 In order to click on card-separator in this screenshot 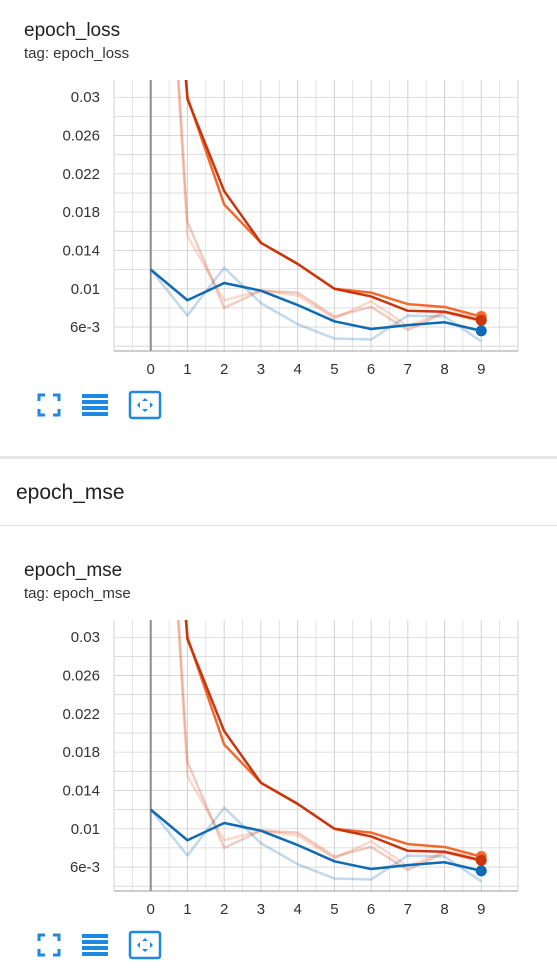, I will do `click(278, 457)`.